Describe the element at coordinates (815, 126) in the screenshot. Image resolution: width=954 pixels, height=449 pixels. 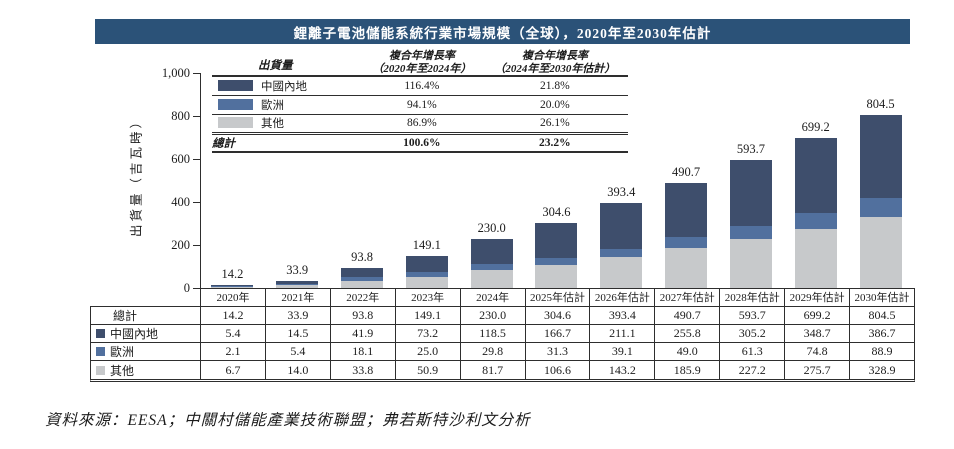
I see `bar-total-label: 699.2` at that location.